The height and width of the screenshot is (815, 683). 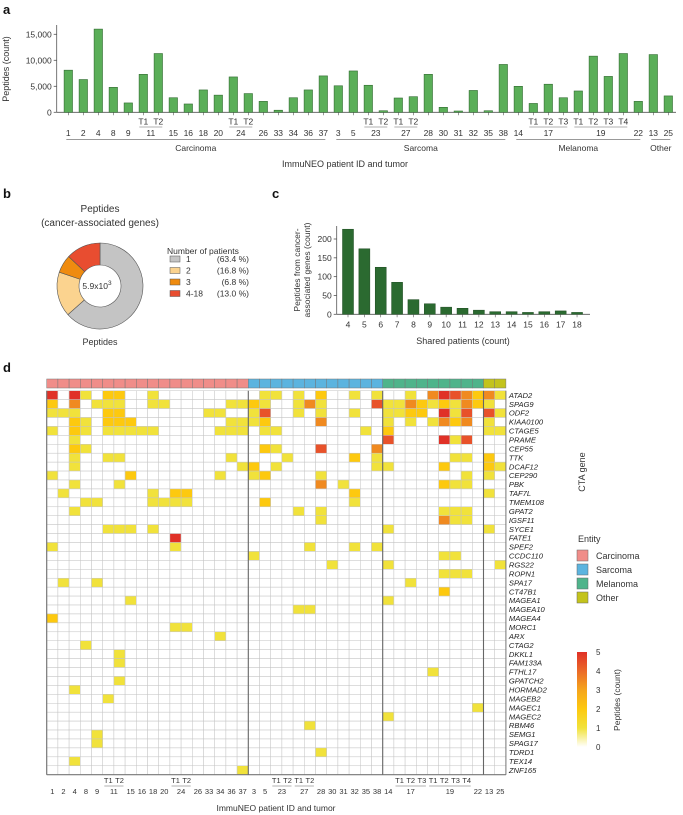 What do you see at coordinates (522, 565) in the screenshot?
I see `d-gene-label: RGS22` at bounding box center [522, 565].